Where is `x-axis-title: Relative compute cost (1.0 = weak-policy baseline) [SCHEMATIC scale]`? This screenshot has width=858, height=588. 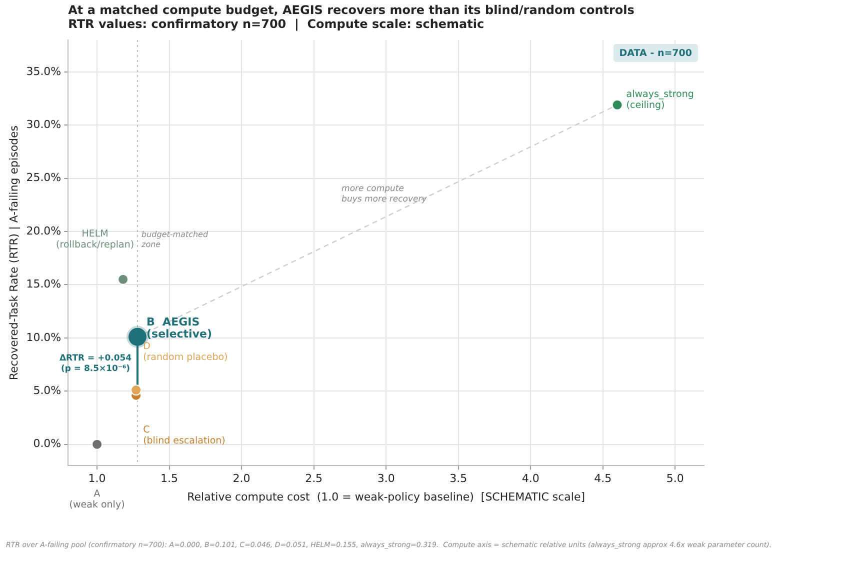
x-axis-title: Relative compute cost (1.0 = weak-policy baseline) [SCHEMATIC scale] is located at coordinates (386, 497).